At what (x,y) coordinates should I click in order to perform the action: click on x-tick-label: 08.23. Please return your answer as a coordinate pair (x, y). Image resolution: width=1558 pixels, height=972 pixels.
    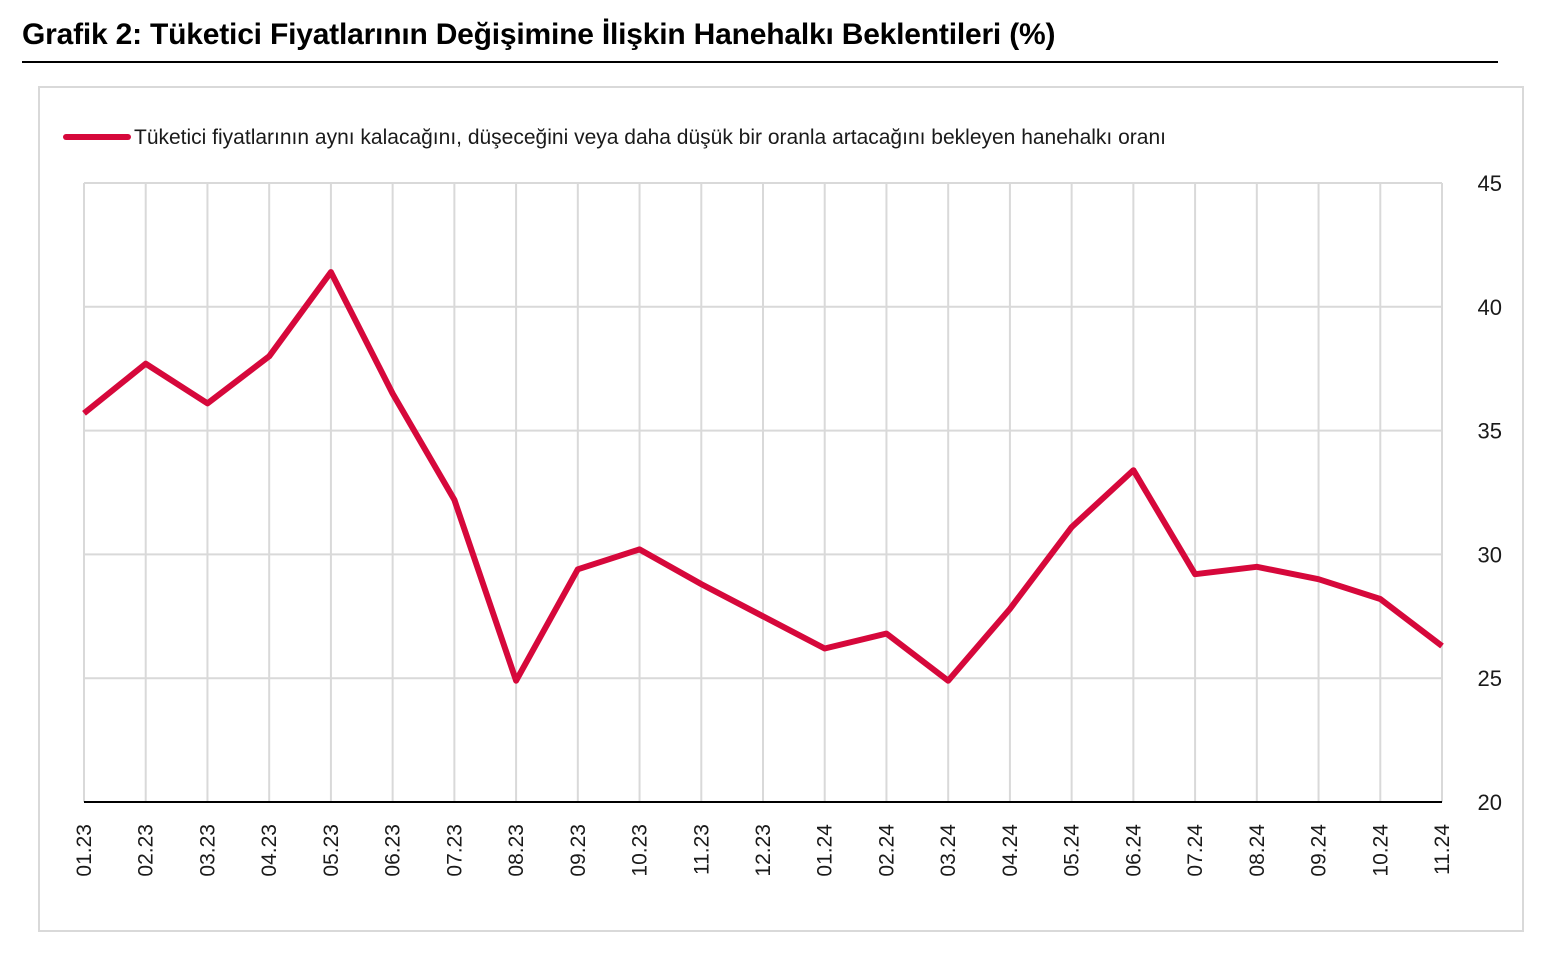
    Looking at the image, I should click on (516, 850).